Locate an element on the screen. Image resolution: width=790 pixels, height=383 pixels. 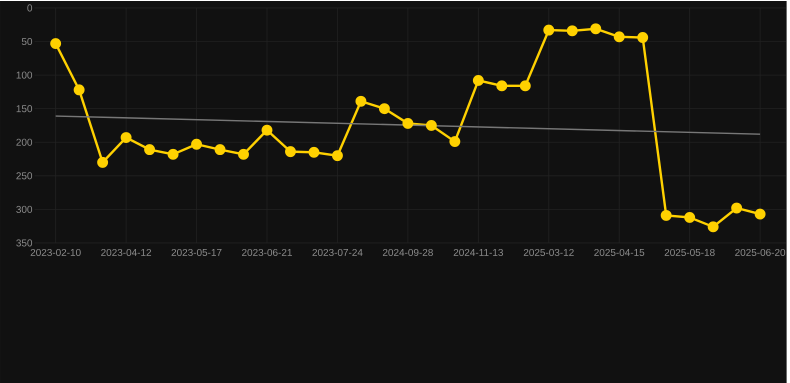
x-tick-label: 2025-05-18 is located at coordinates (689, 252).